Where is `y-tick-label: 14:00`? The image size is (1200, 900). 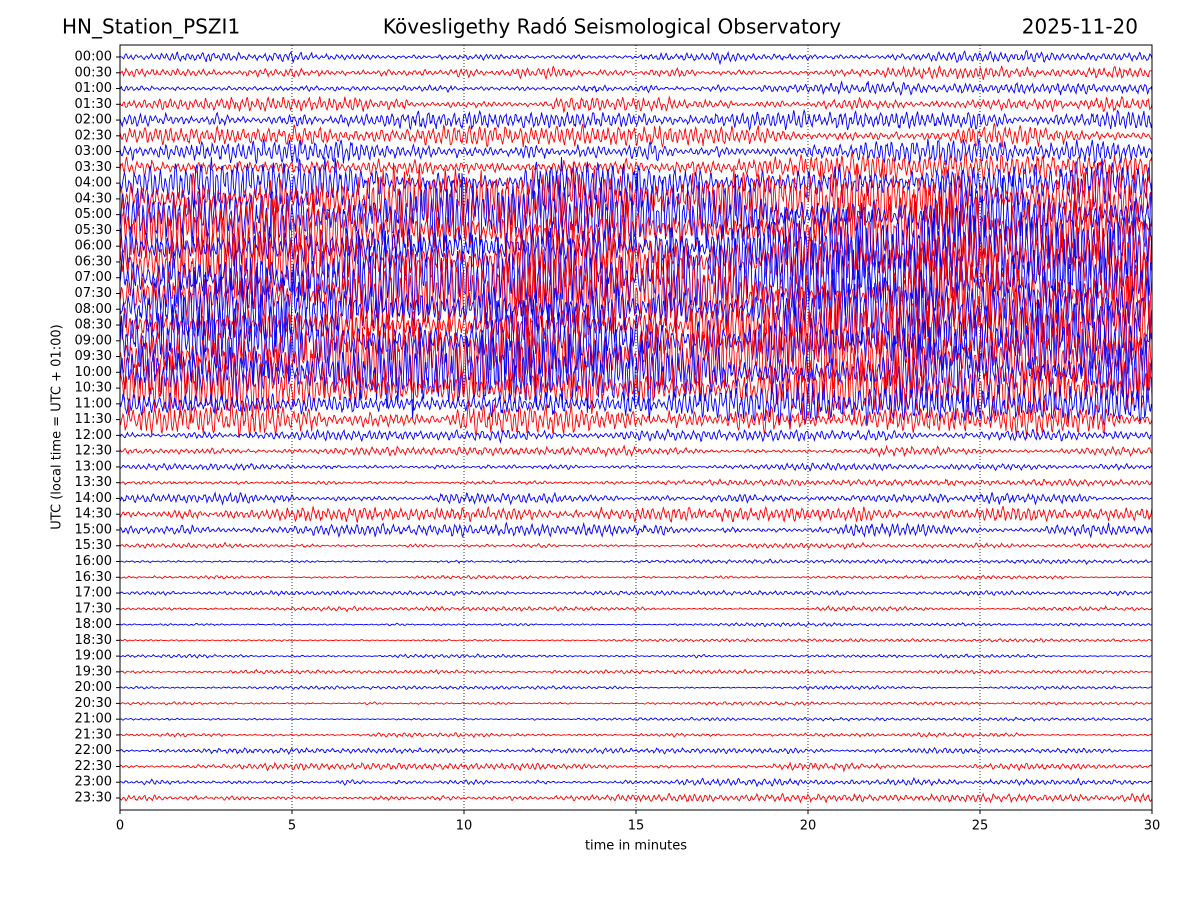 y-tick-label: 14:00 is located at coordinates (93, 498).